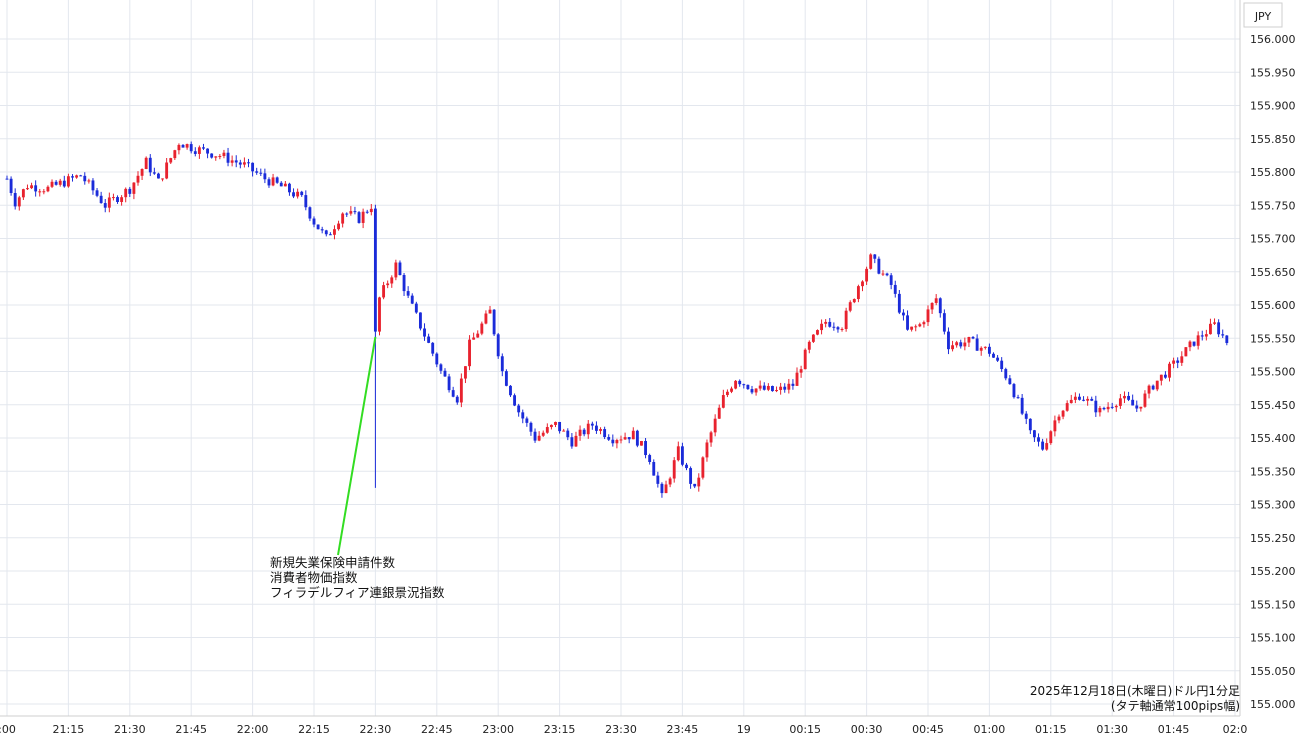 The image size is (1300, 745). I want to click on annotation-pointer-line, so click(357, 446).